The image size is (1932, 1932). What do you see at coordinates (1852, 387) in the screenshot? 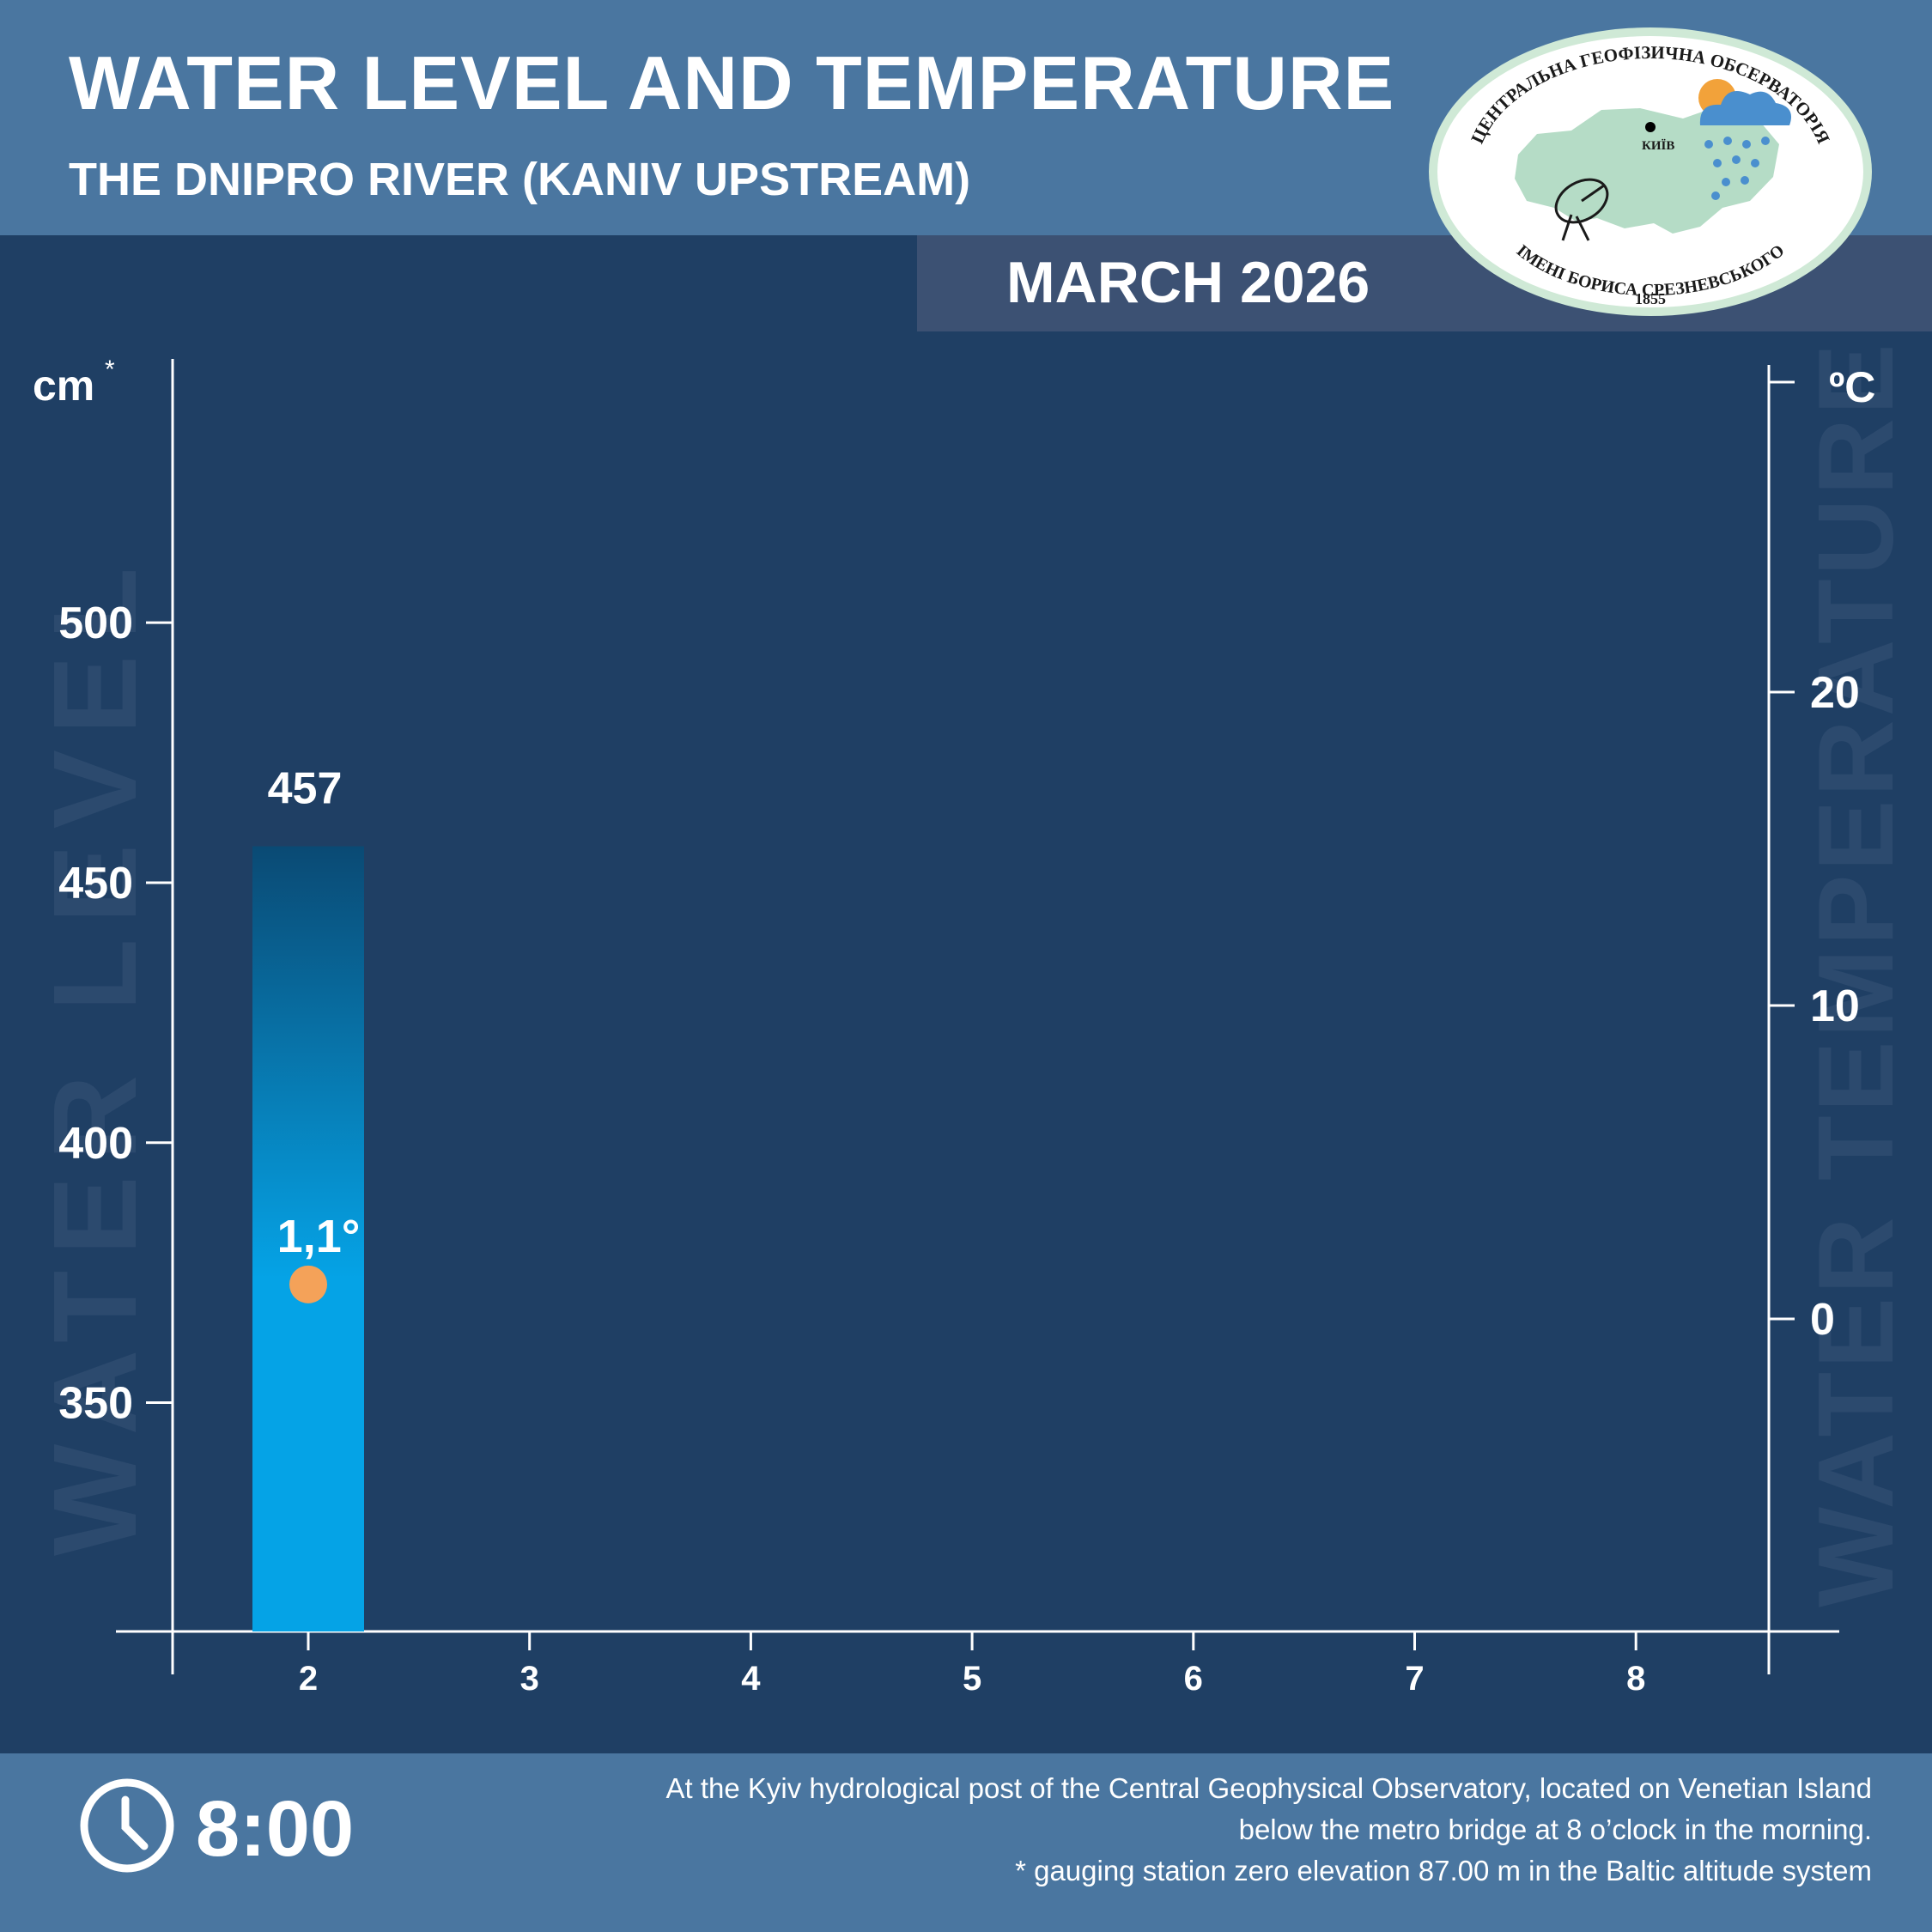
I see `right-axis-unit: ºC` at bounding box center [1852, 387].